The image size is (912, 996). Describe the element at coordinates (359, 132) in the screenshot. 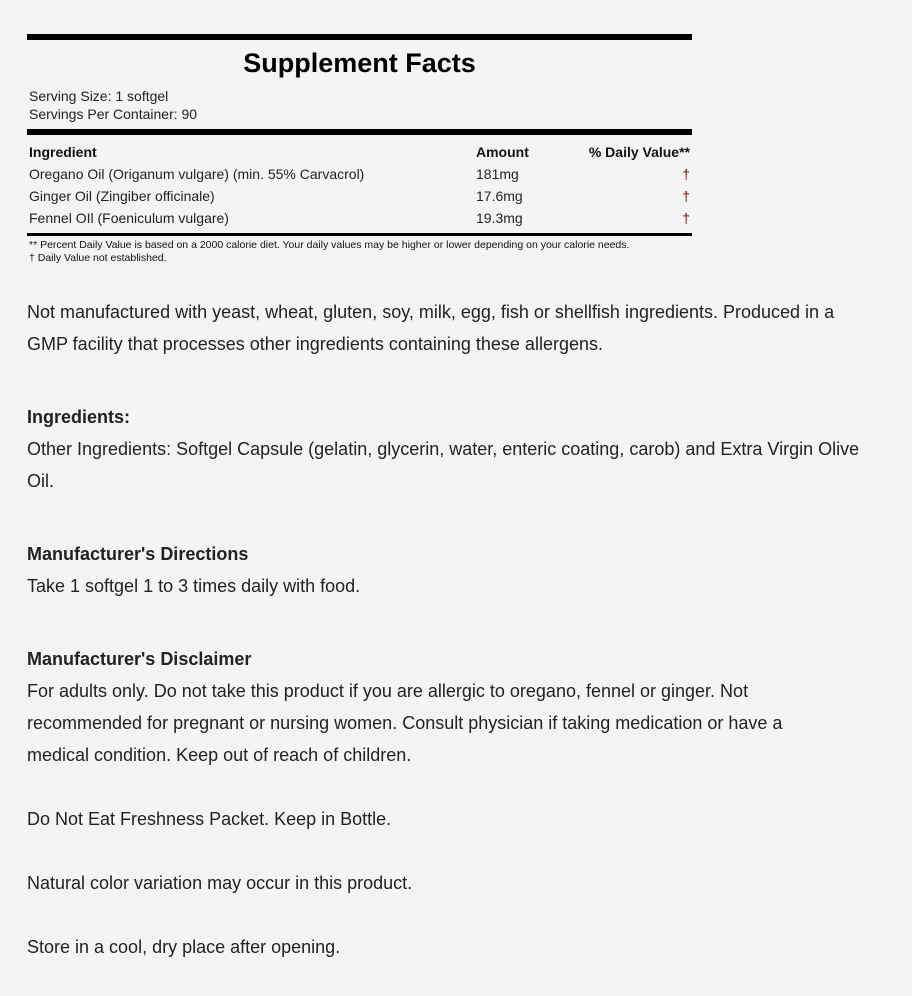

I see `thick-divider` at that location.